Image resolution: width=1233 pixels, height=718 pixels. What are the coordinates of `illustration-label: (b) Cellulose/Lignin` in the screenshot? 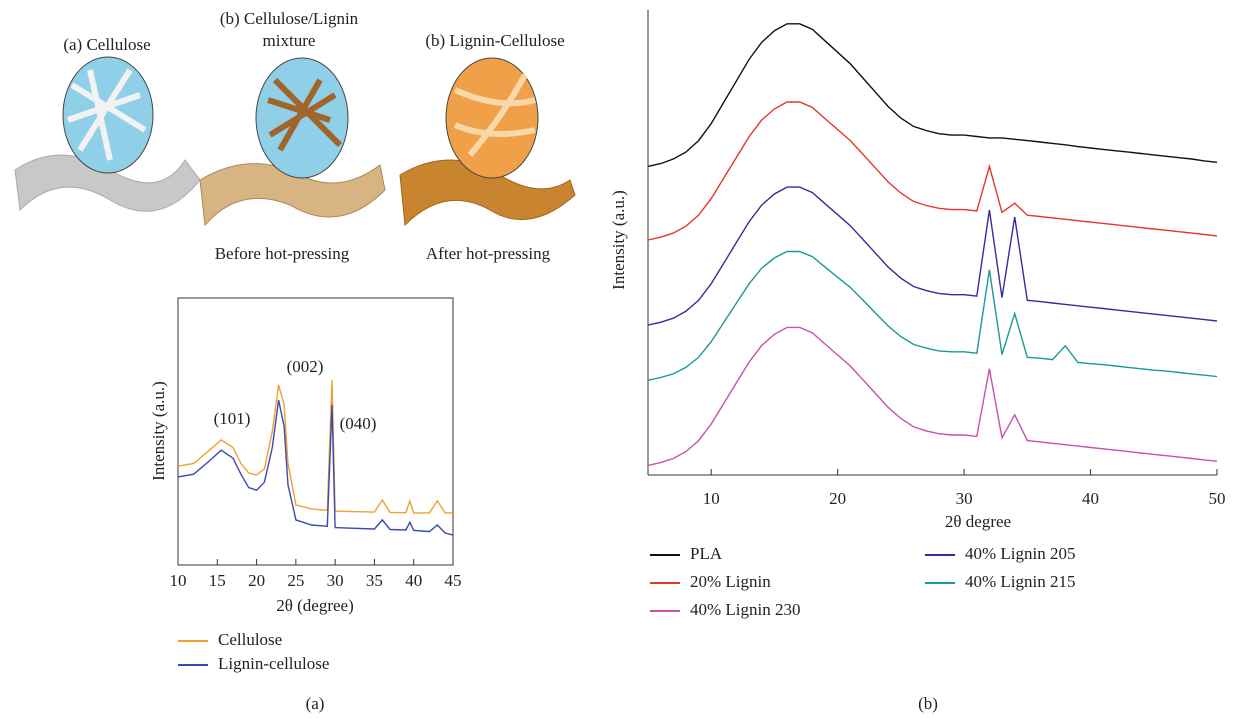 It's located at (289, 18).